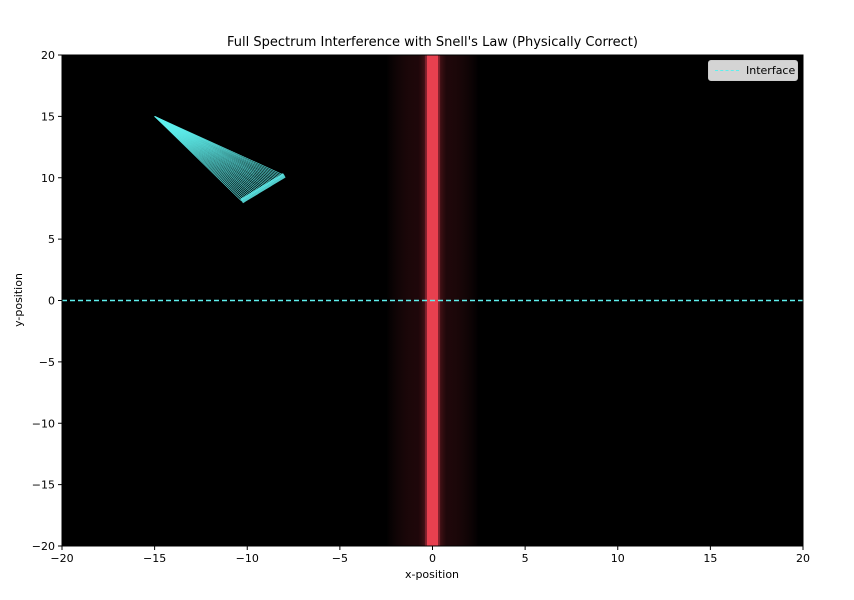  I want to click on y-tick-label: 15, so click(48, 116).